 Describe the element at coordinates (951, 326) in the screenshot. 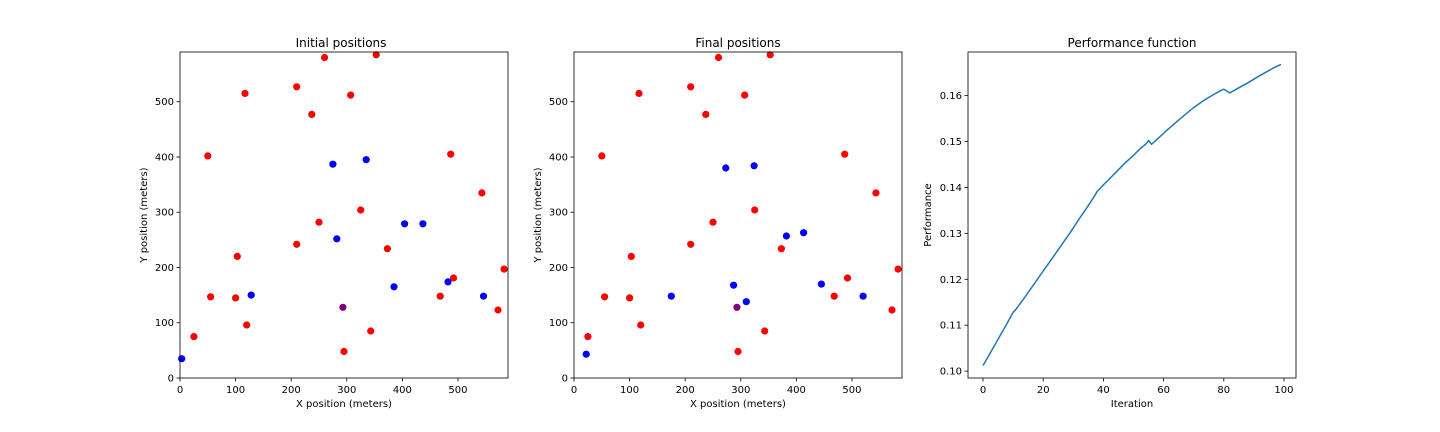

I see `y-tick-label: 0.11` at that location.